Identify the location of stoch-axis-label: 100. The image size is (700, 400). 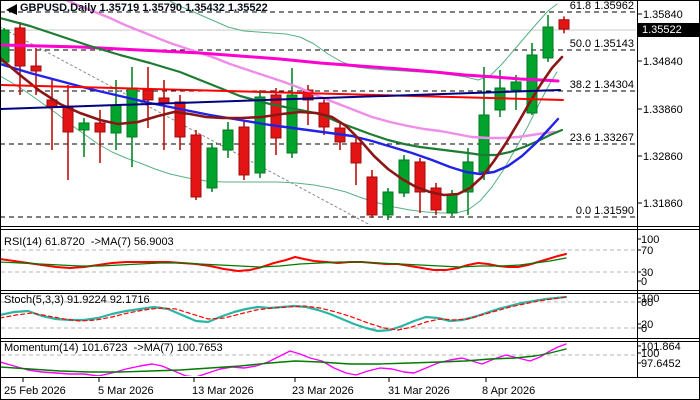
(650, 299).